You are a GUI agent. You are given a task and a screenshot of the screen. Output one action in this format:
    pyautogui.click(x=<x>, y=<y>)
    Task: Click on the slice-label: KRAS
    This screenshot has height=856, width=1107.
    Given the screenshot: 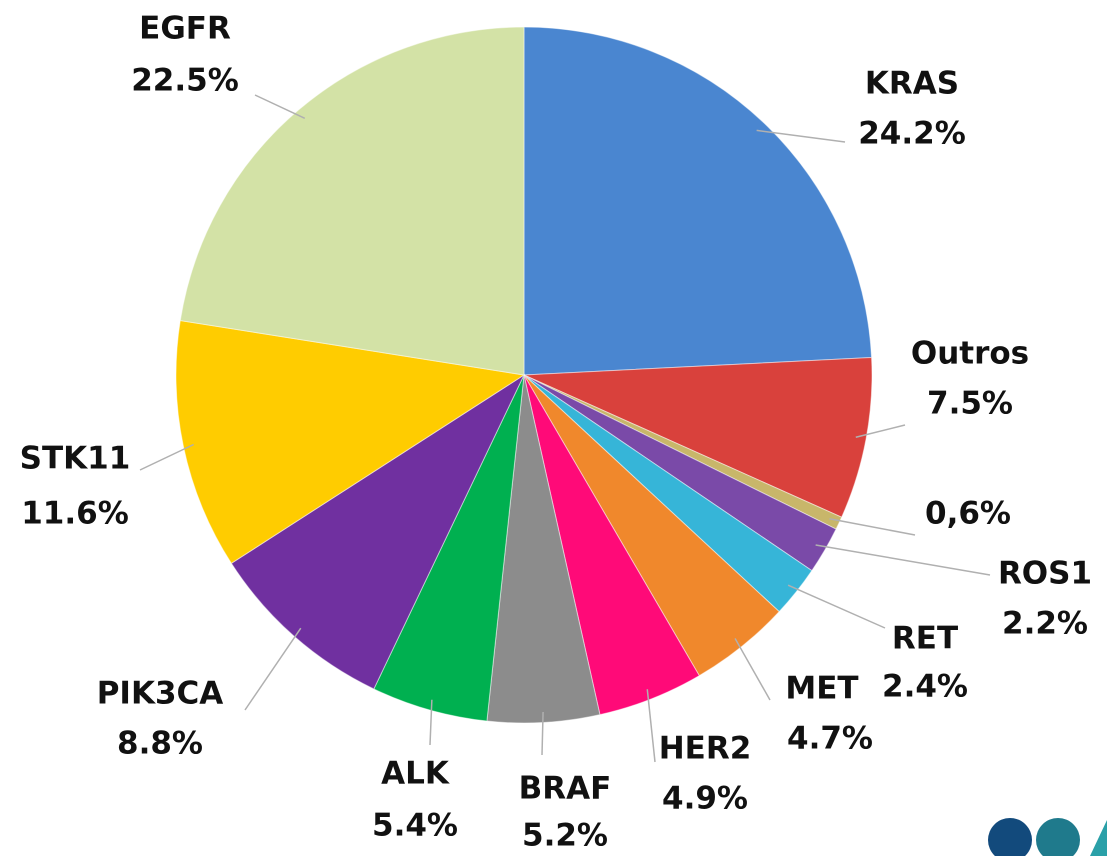 What is the action you would take?
    pyautogui.click(x=912, y=84)
    